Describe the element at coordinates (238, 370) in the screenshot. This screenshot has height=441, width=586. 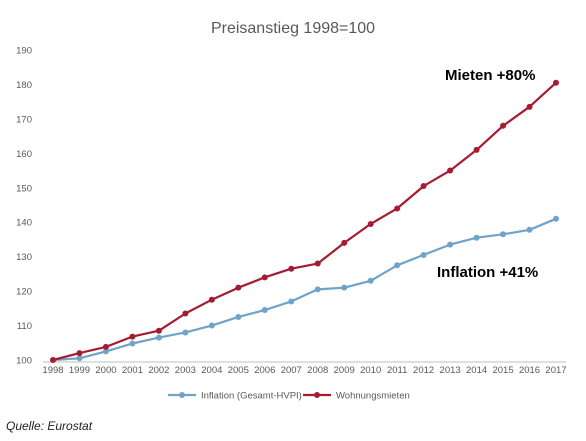
I see `x-tick-label: 2005` at that location.